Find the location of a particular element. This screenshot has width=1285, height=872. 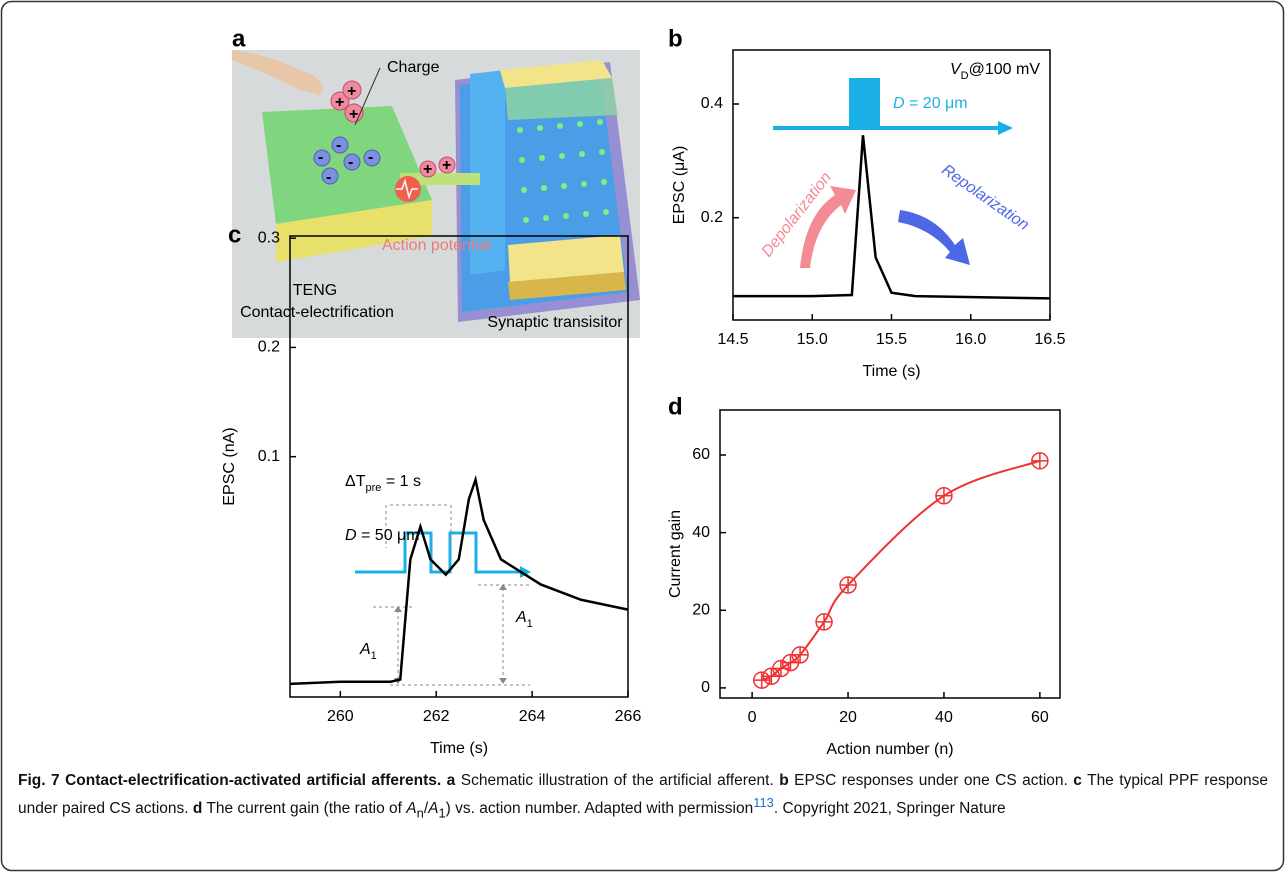

text-run: pre is located at coordinates (373, 488).